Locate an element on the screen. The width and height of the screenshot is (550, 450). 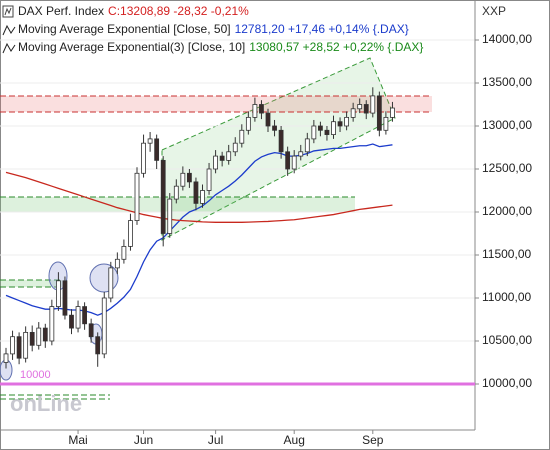
watermark: onLine is located at coordinates (46, 403).